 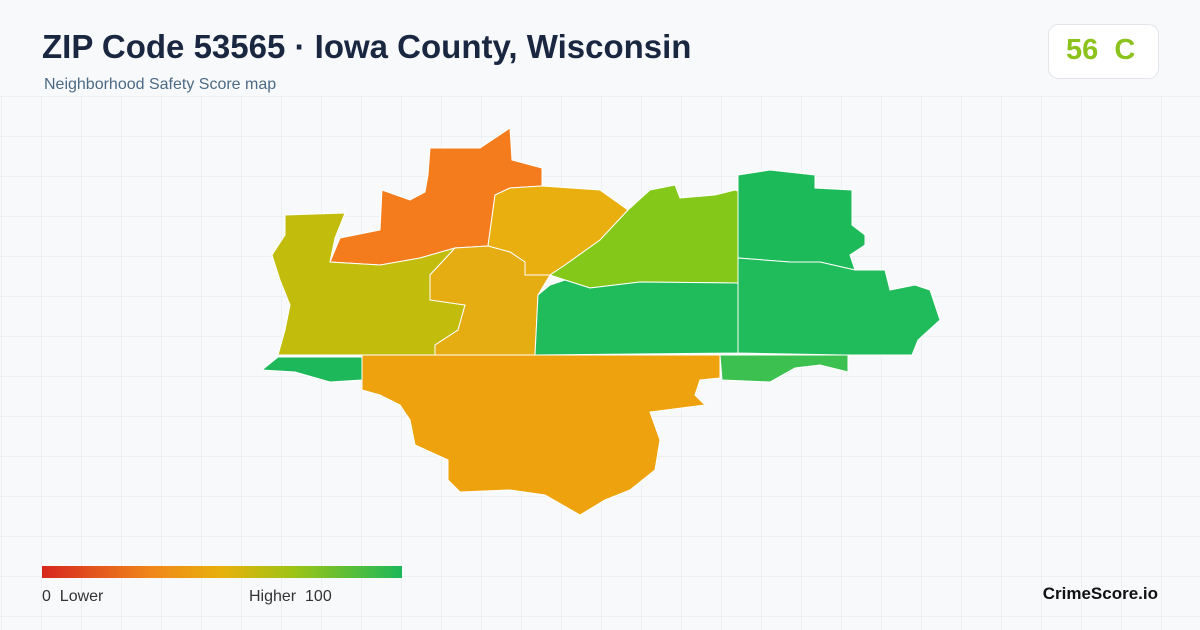 I want to click on legend-bar, so click(x=222, y=572).